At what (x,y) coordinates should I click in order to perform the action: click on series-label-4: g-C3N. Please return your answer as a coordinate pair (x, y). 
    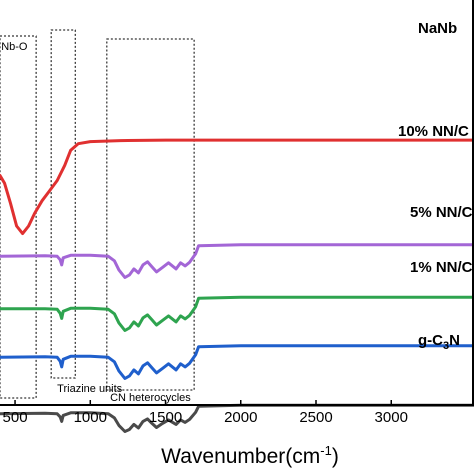
    Looking at the image, I should click on (439, 342).